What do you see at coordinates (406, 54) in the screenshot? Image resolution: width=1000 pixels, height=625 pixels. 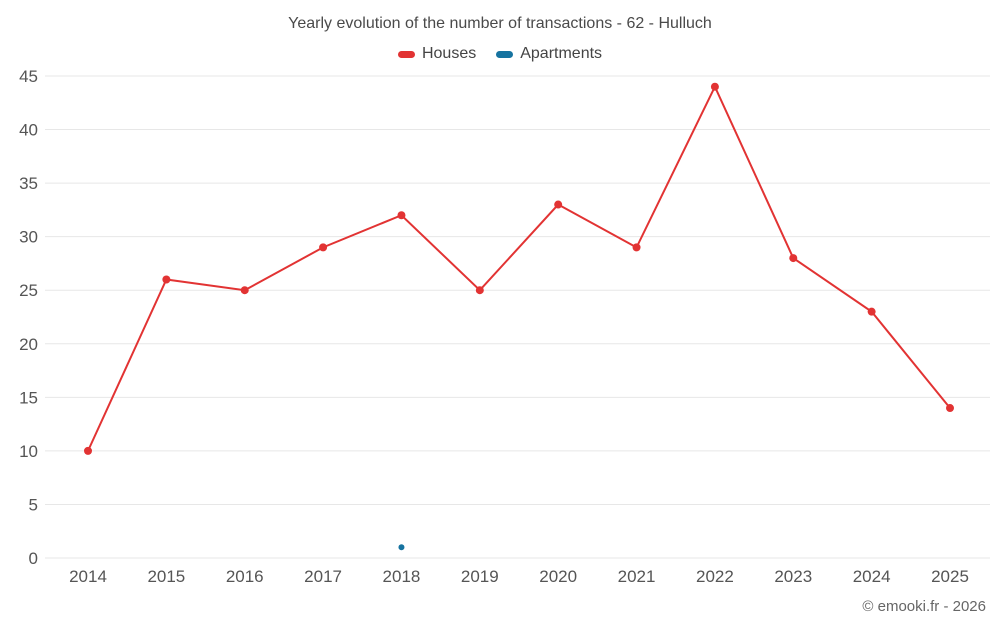 I see `legend-swatch-houses` at bounding box center [406, 54].